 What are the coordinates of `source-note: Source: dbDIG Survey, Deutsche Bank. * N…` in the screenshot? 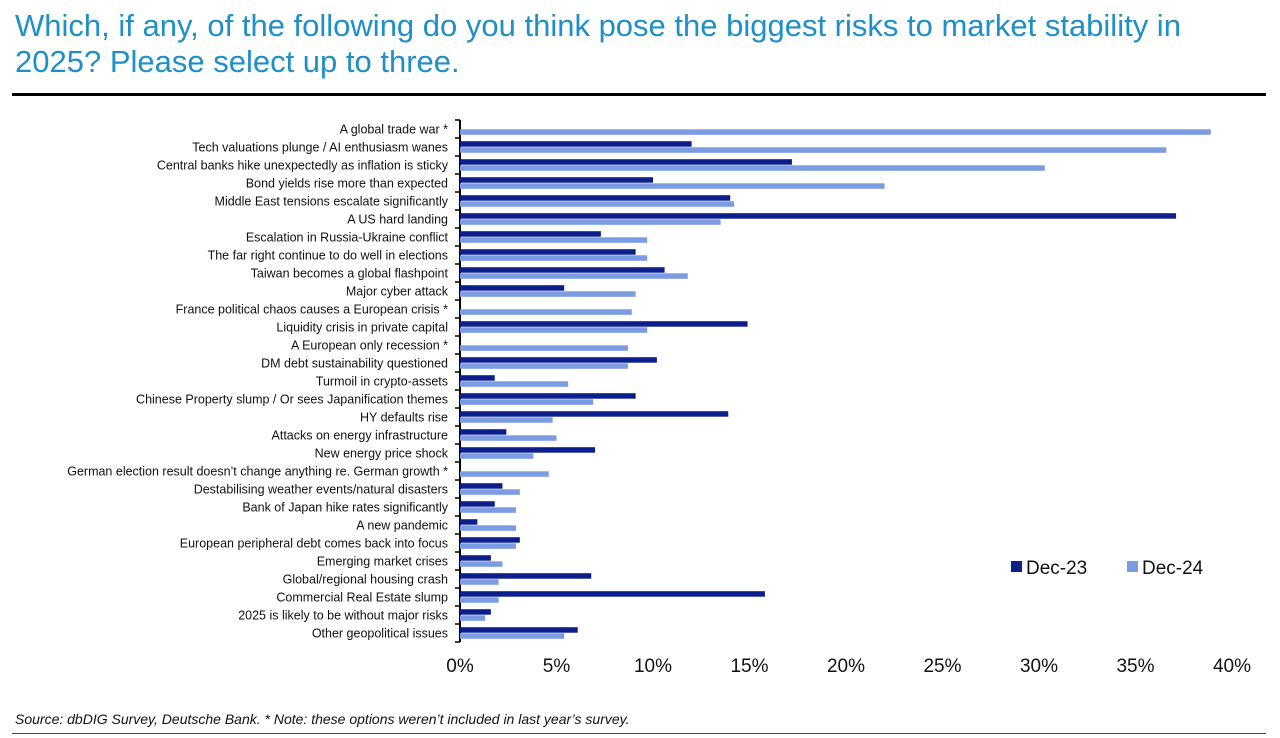 It's located at (322, 719).